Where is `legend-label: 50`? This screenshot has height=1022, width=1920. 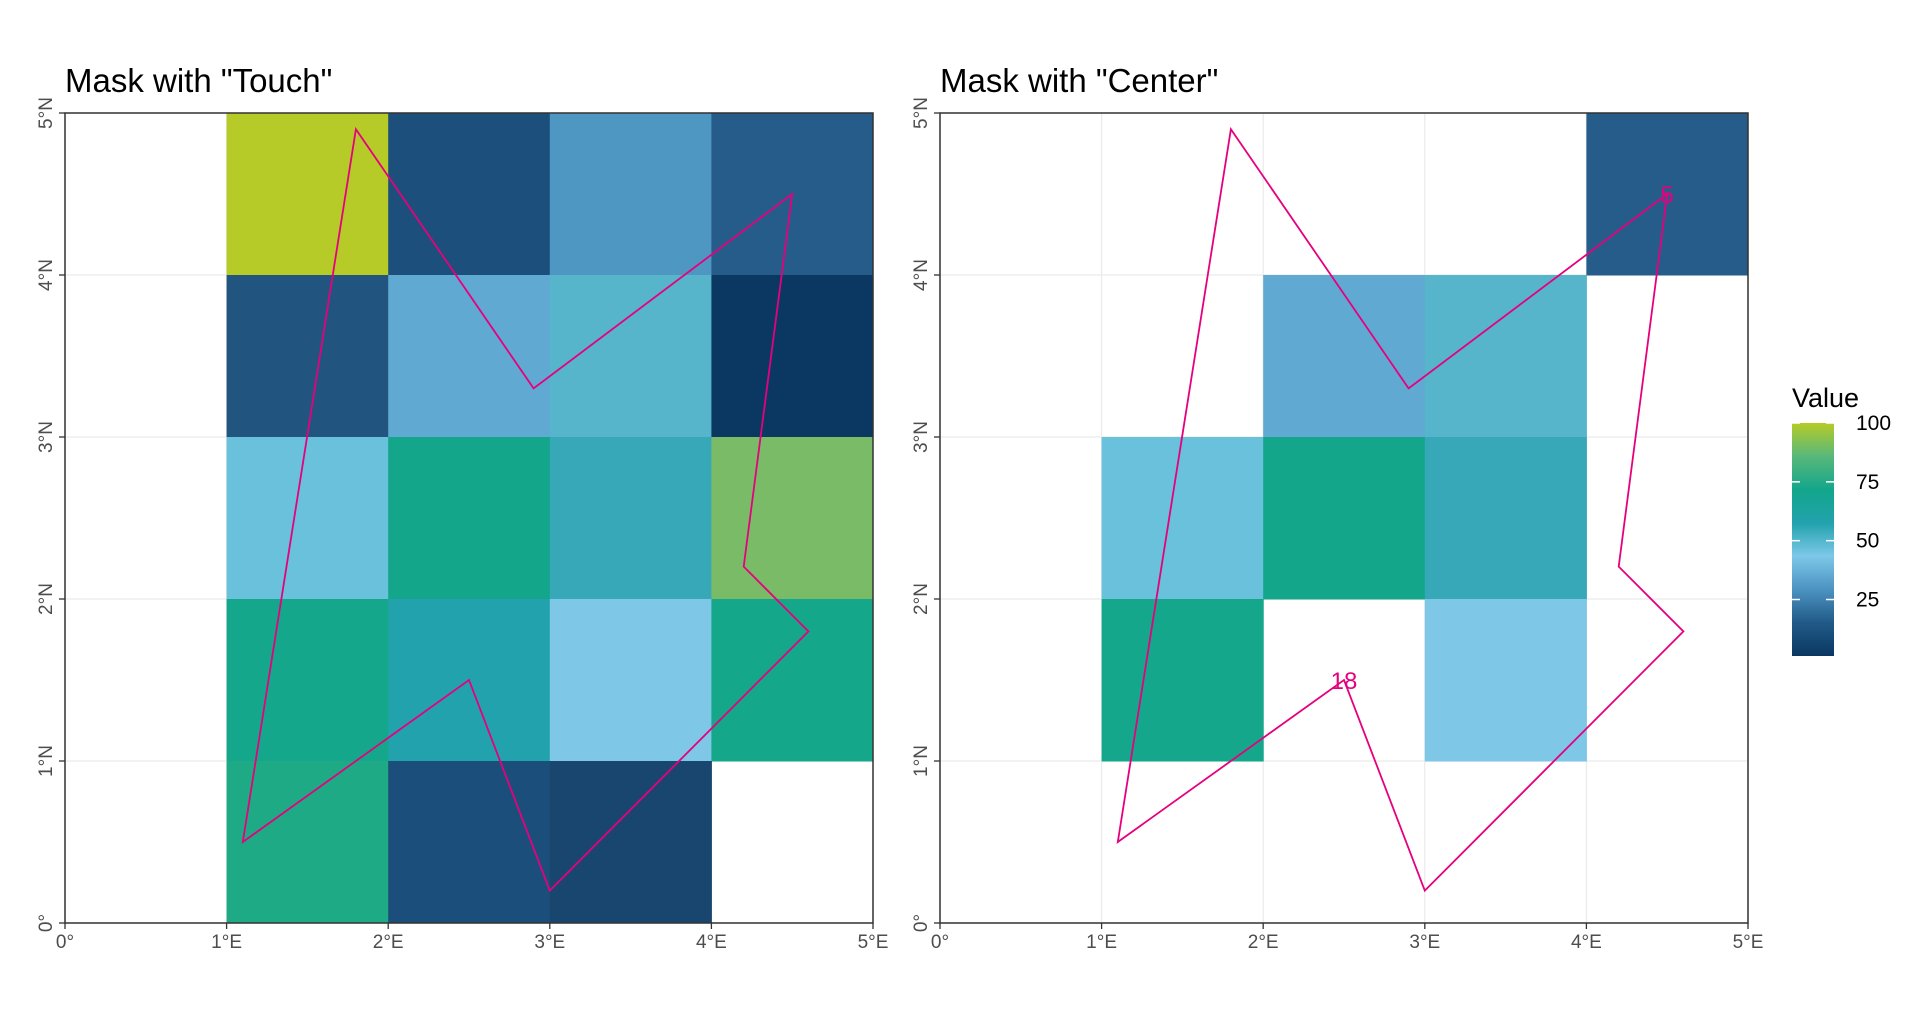 legend-label: 50 is located at coordinates (1867, 541).